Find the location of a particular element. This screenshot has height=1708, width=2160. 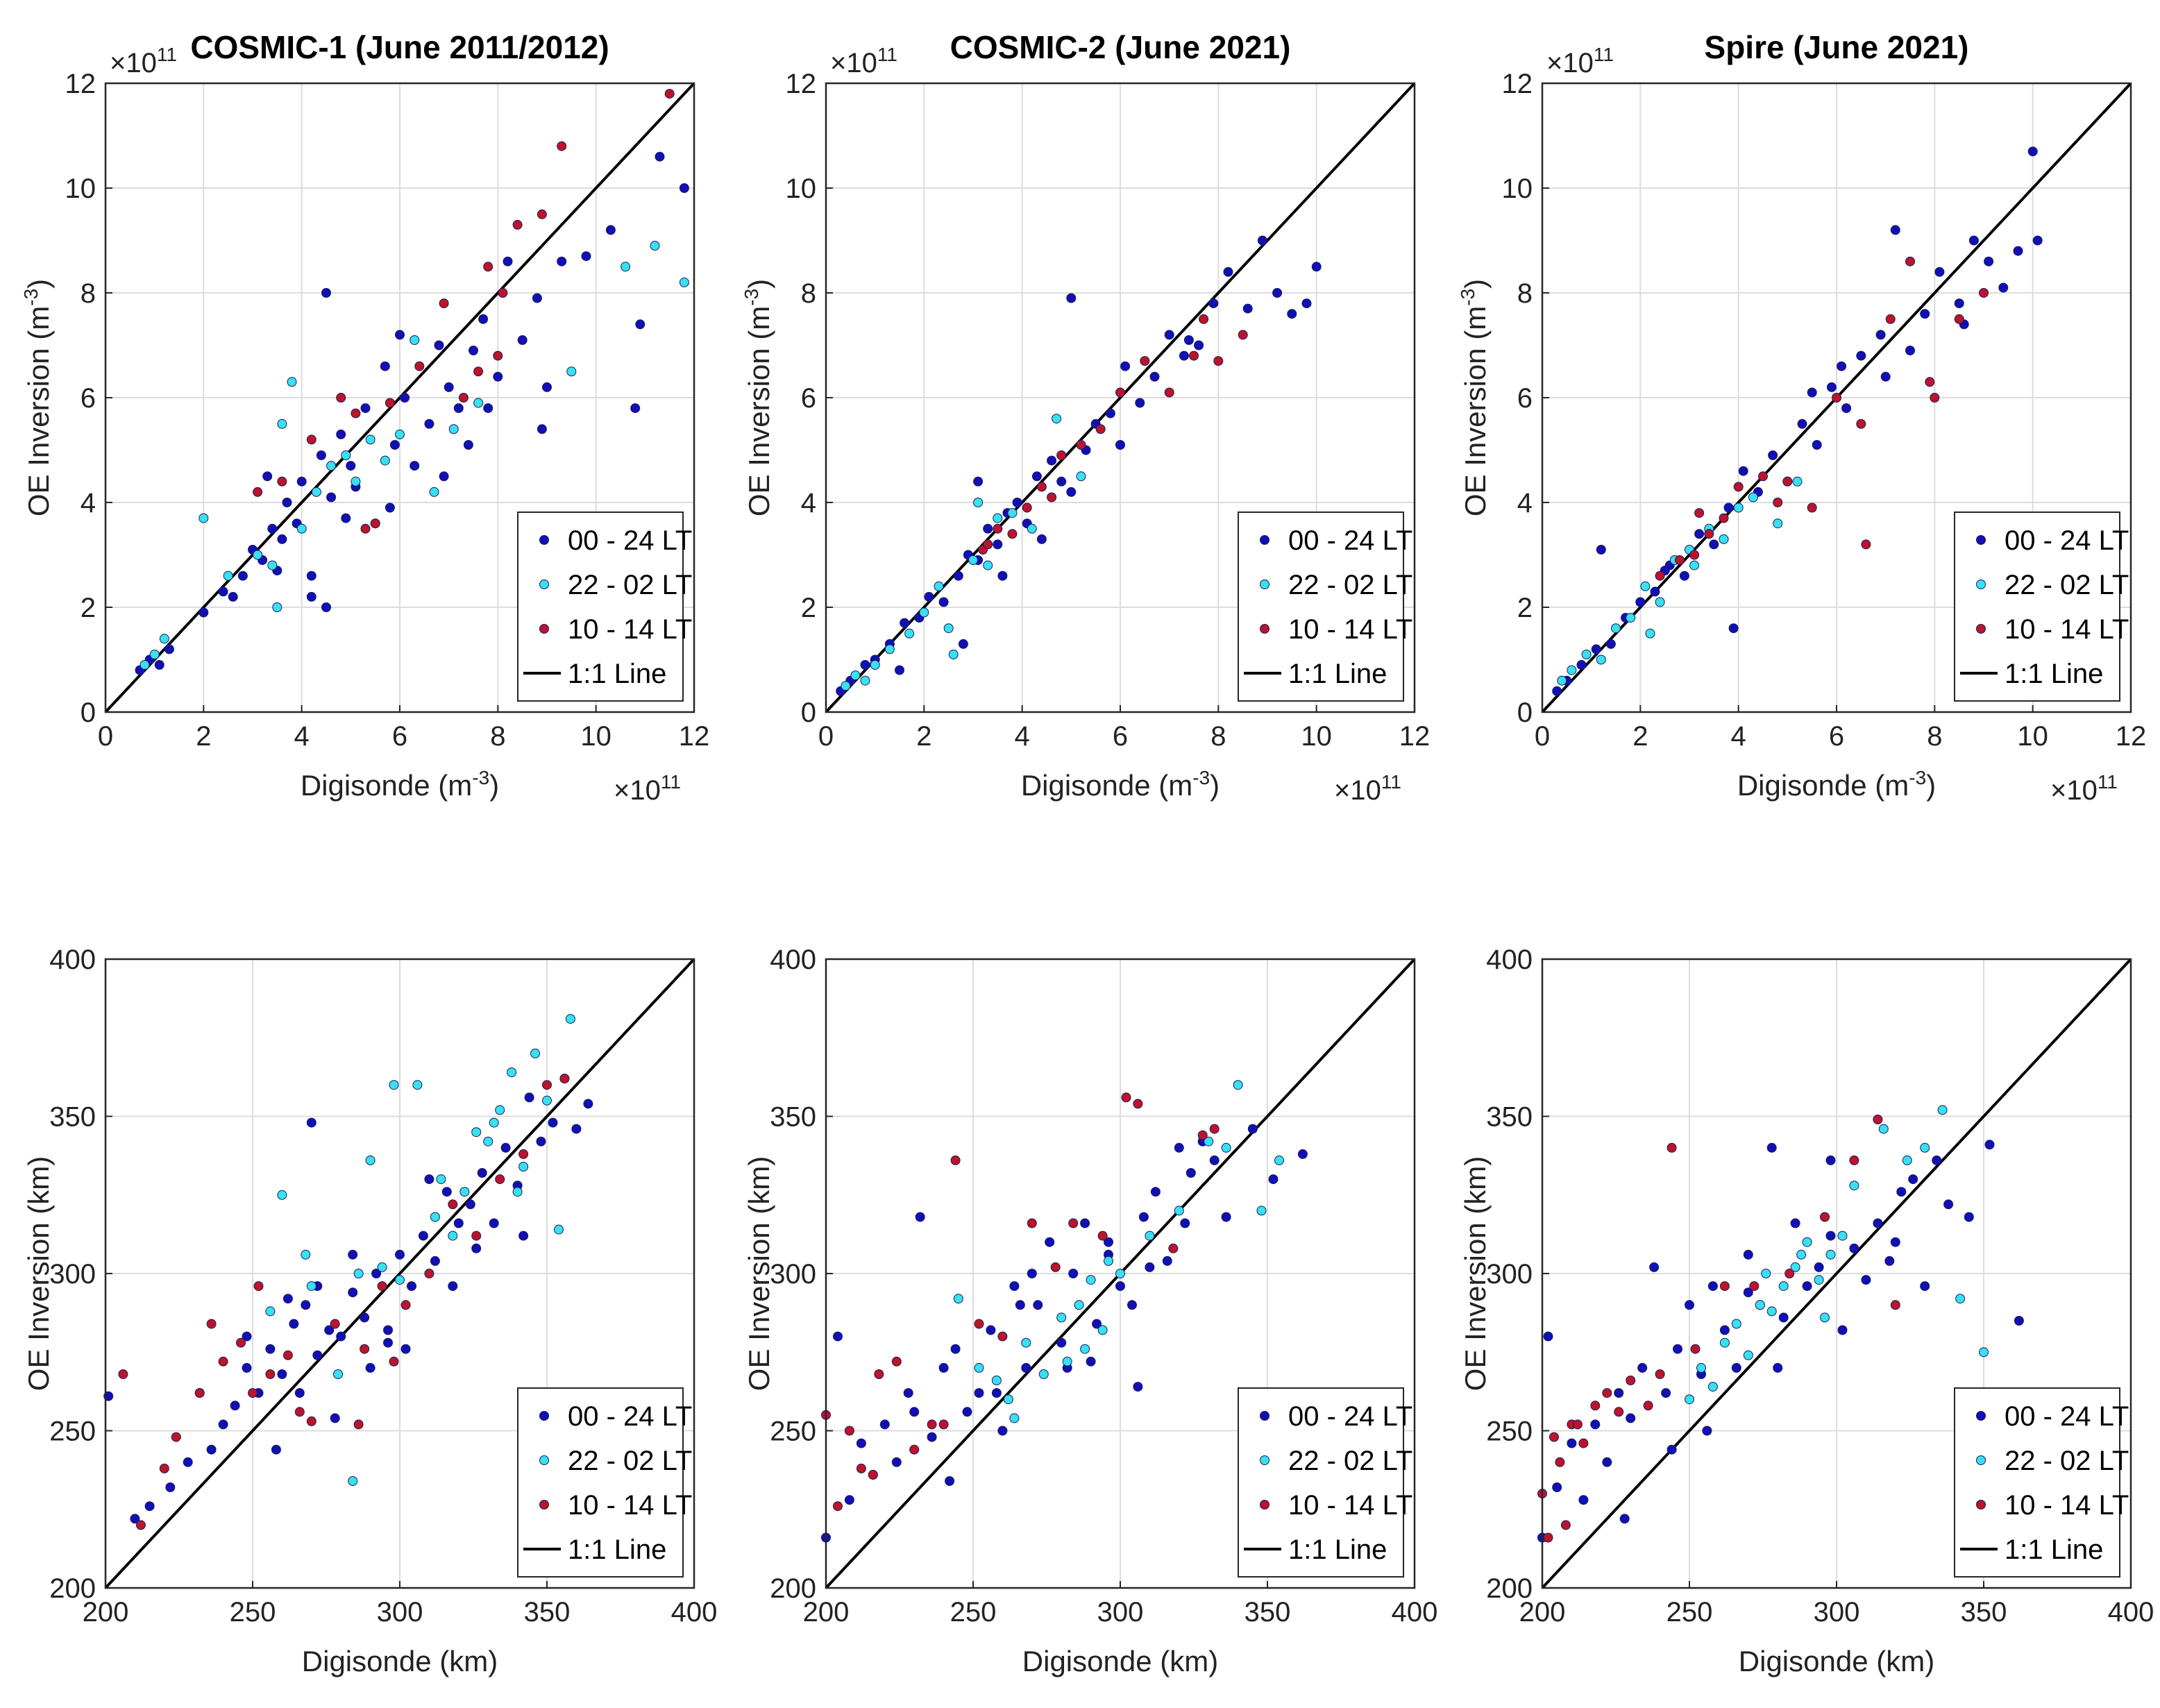

x-multiplier-base: ×10 is located at coordinates (1357, 791).